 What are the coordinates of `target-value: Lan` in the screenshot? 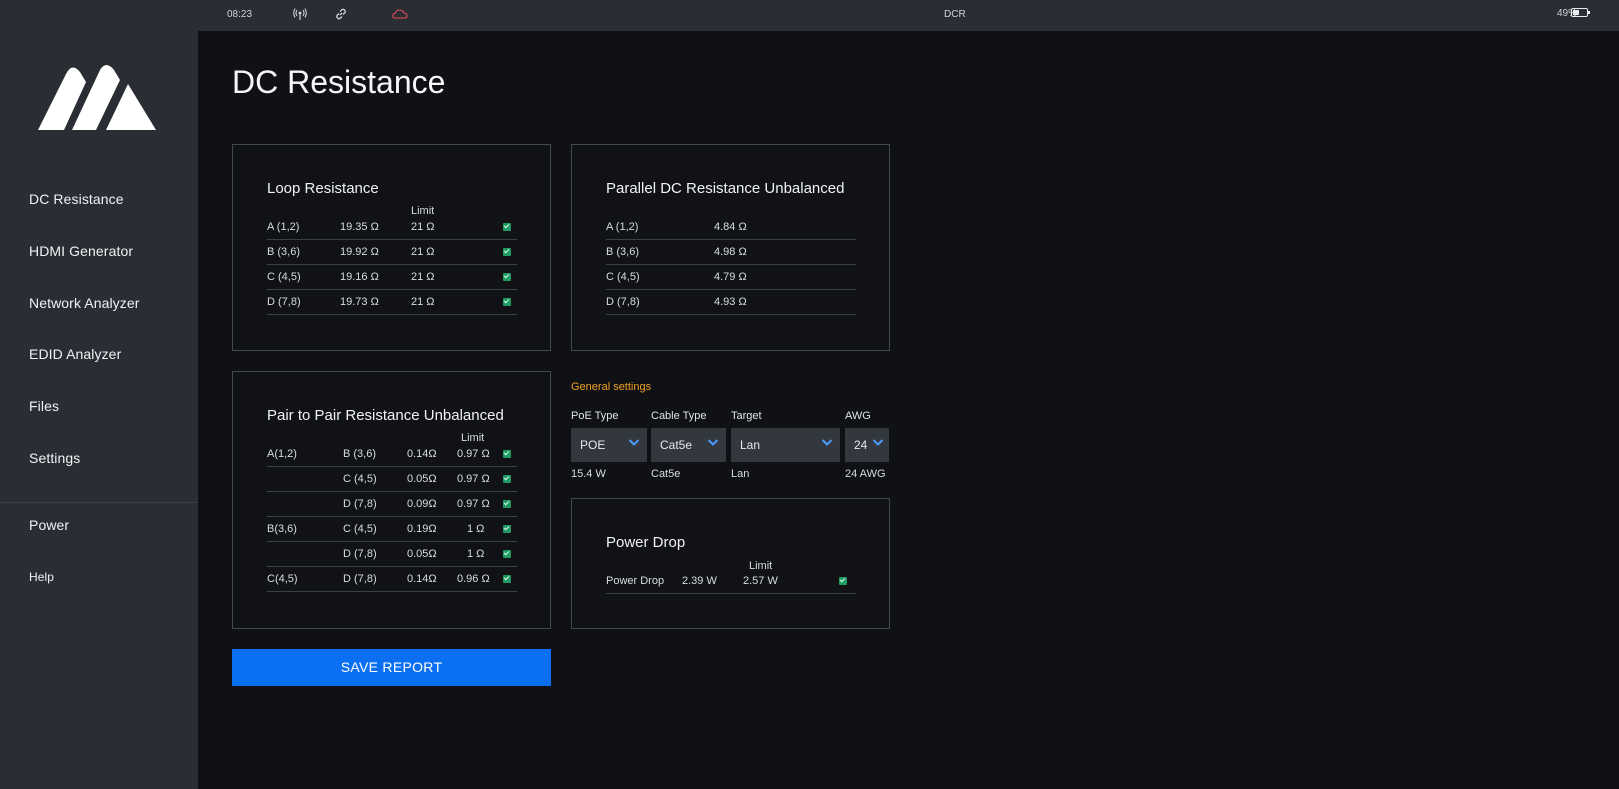 It's located at (750, 445).